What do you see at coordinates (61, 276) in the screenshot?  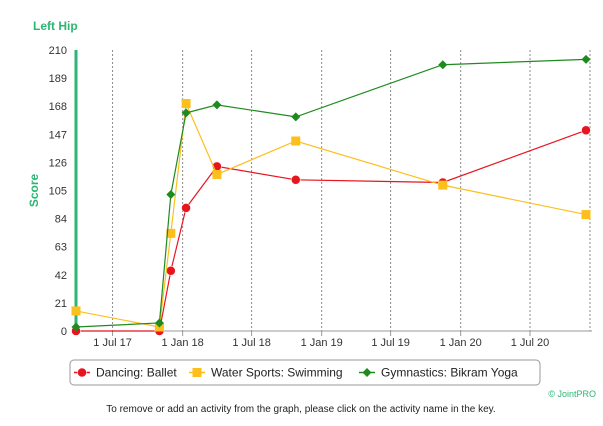 I see `y-tick-label: 42` at bounding box center [61, 276].